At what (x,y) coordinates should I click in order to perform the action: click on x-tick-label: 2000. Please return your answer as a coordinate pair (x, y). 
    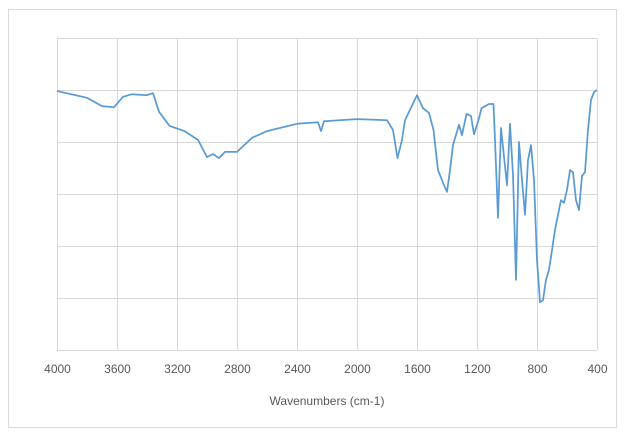
    Looking at the image, I should click on (357, 369).